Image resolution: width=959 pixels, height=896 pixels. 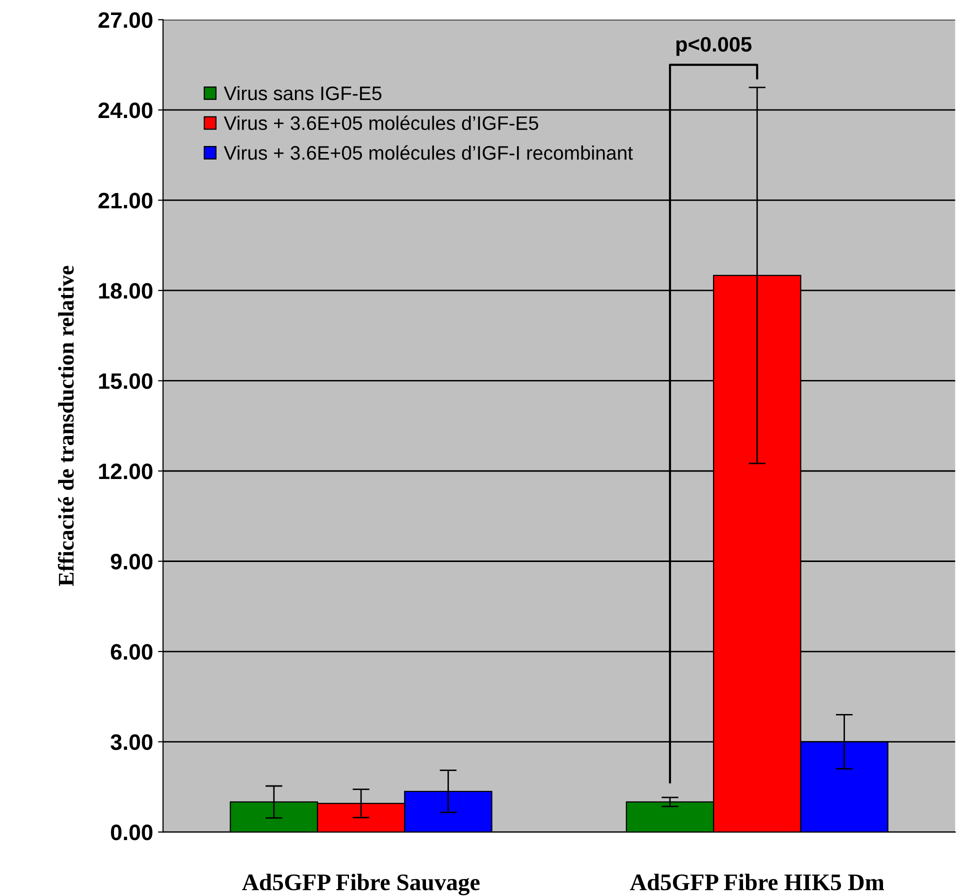 I want to click on y-tick-label: 24.00, so click(x=125, y=110).